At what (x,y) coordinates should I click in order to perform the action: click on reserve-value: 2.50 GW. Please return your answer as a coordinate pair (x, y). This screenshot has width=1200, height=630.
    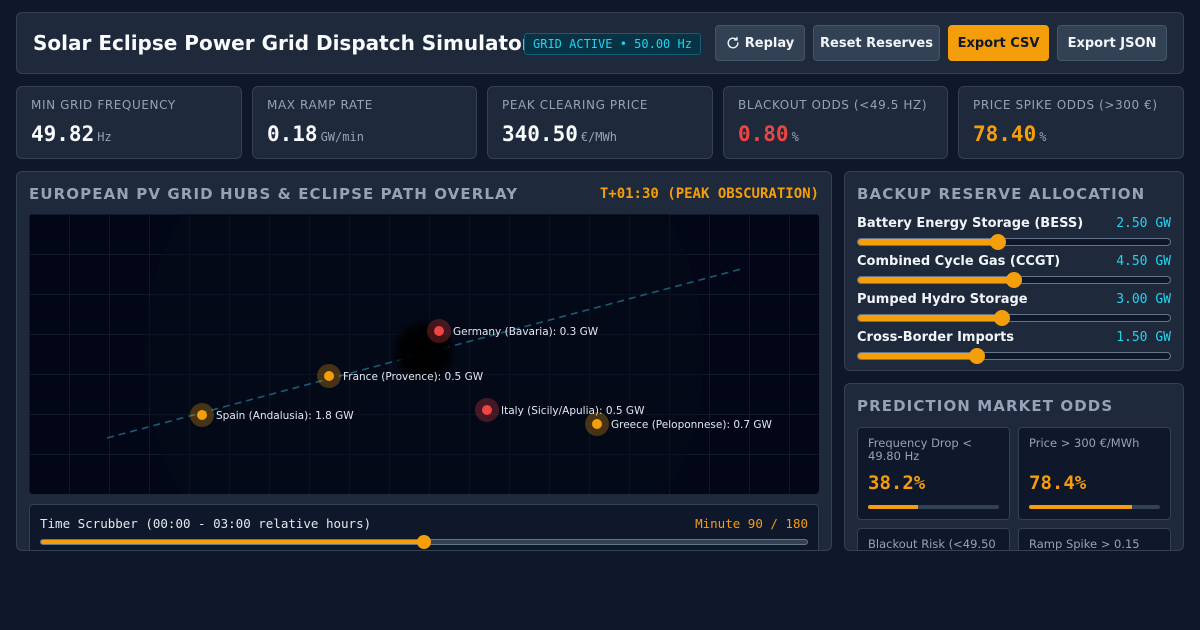
    Looking at the image, I should click on (1143, 223).